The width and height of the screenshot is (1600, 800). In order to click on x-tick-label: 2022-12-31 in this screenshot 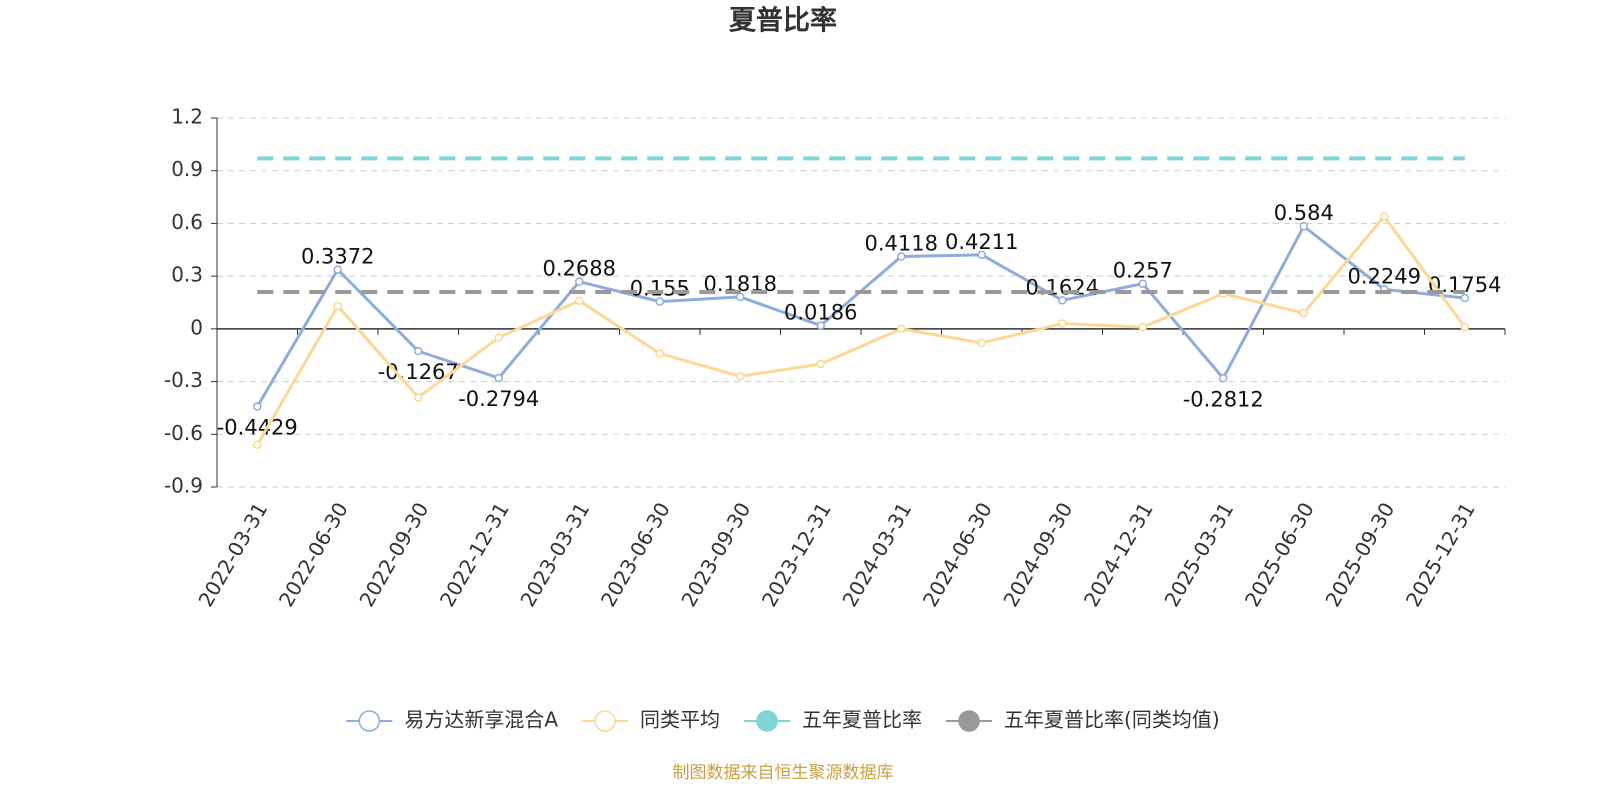, I will do `click(474, 554)`.